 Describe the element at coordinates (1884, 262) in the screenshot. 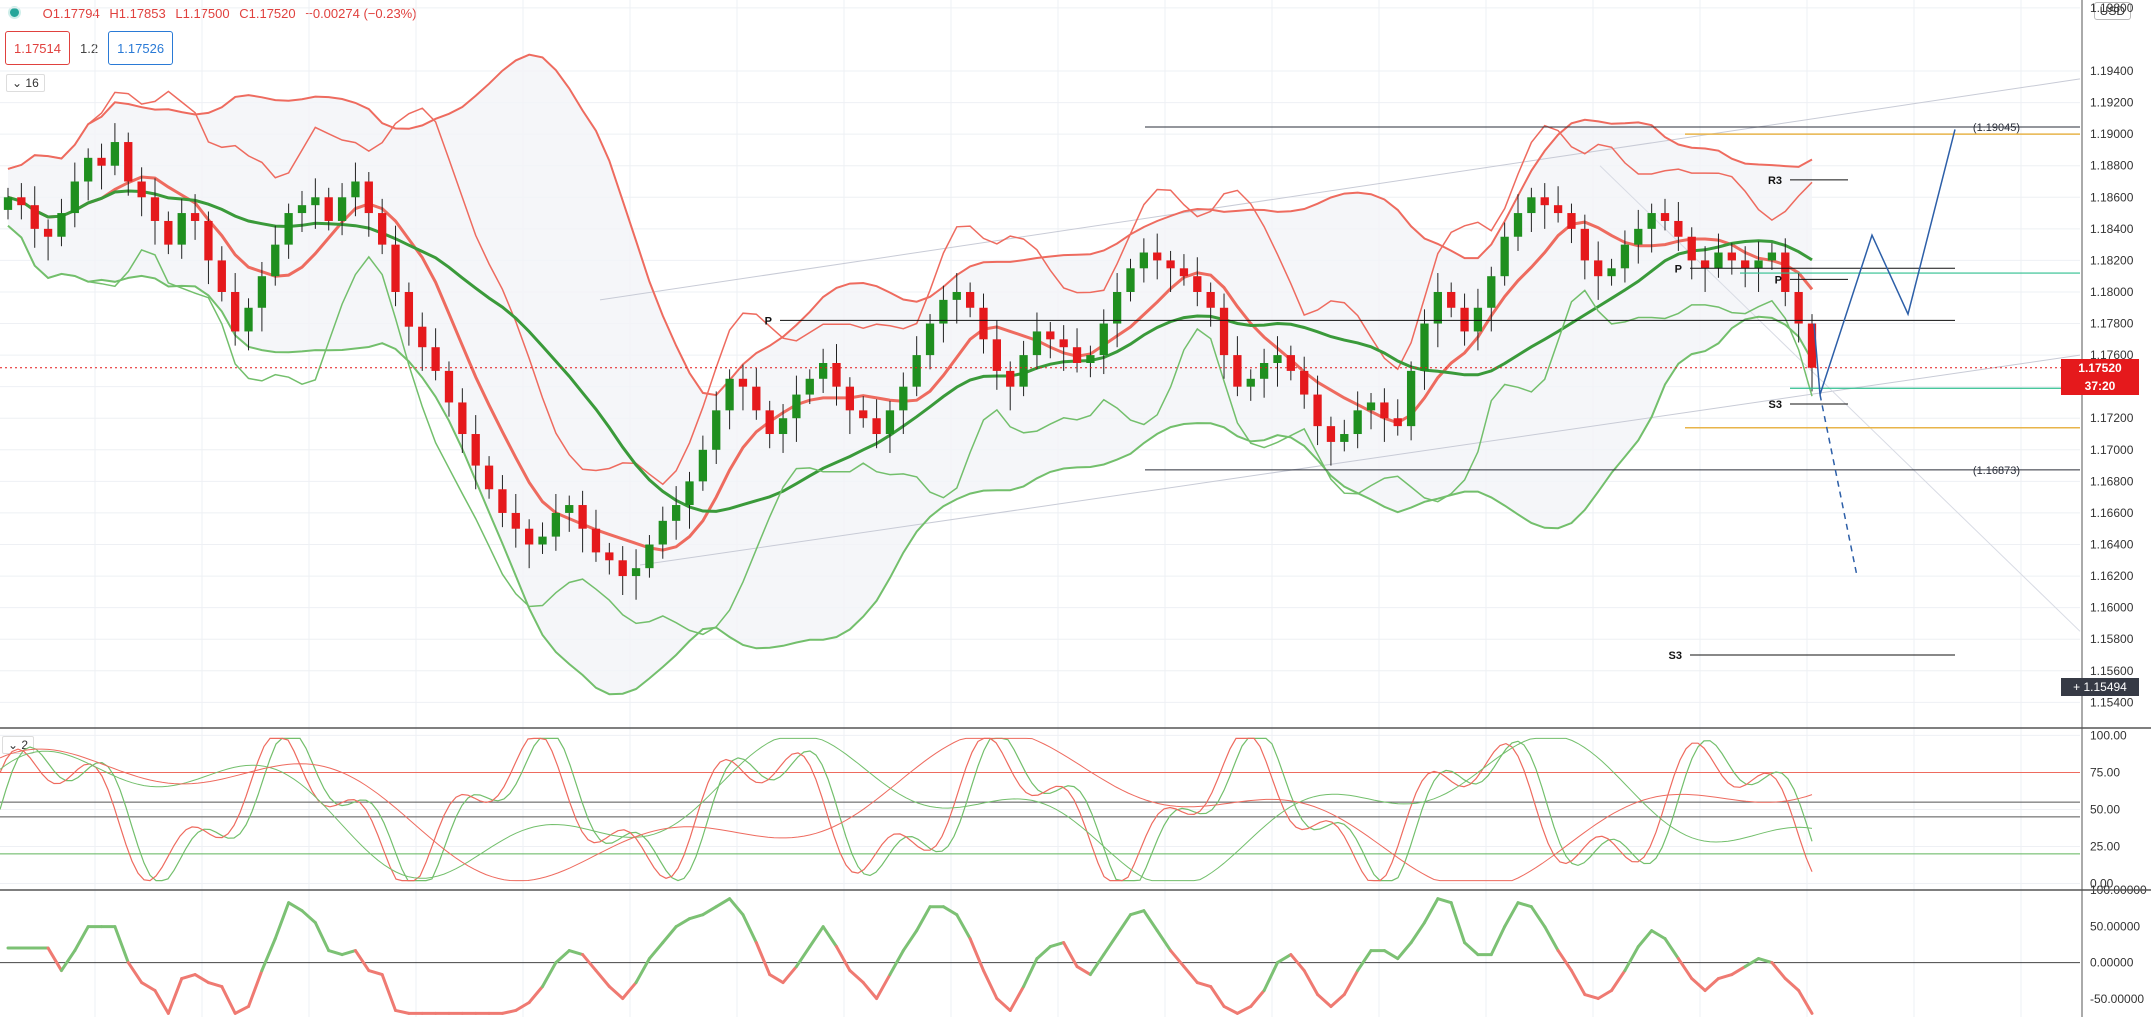

I see `projection-path-line` at that location.